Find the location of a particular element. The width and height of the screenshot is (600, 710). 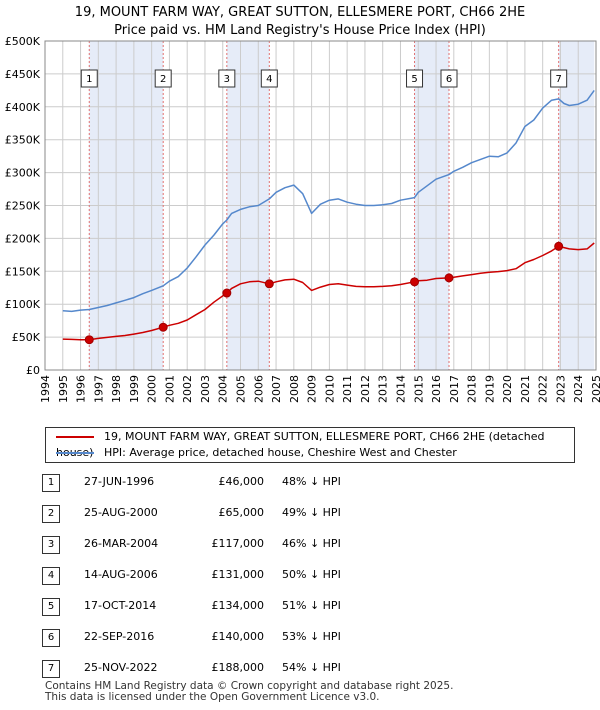

sale-number-badge: 5 is located at coordinates (51, 607).